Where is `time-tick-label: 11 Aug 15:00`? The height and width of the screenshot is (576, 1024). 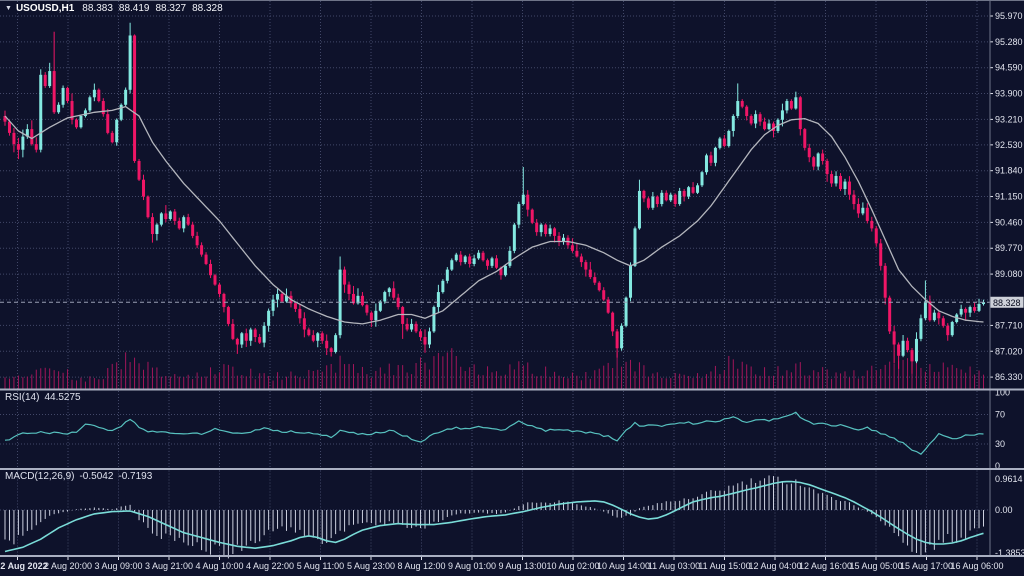
time-tick-label: 11 Aug 15:00 is located at coordinates (724, 566).